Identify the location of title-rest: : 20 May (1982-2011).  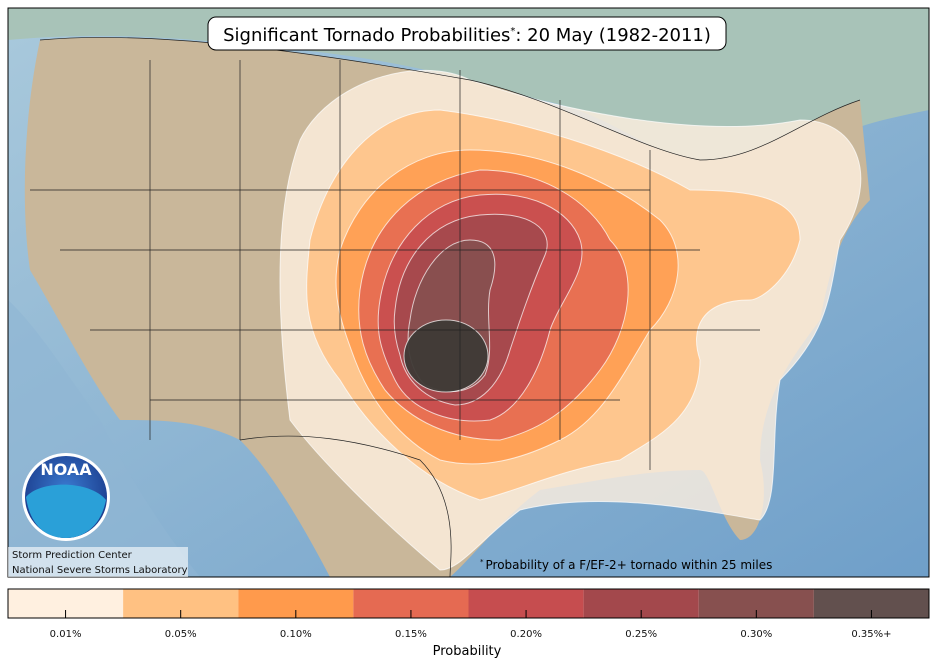
(613, 35).